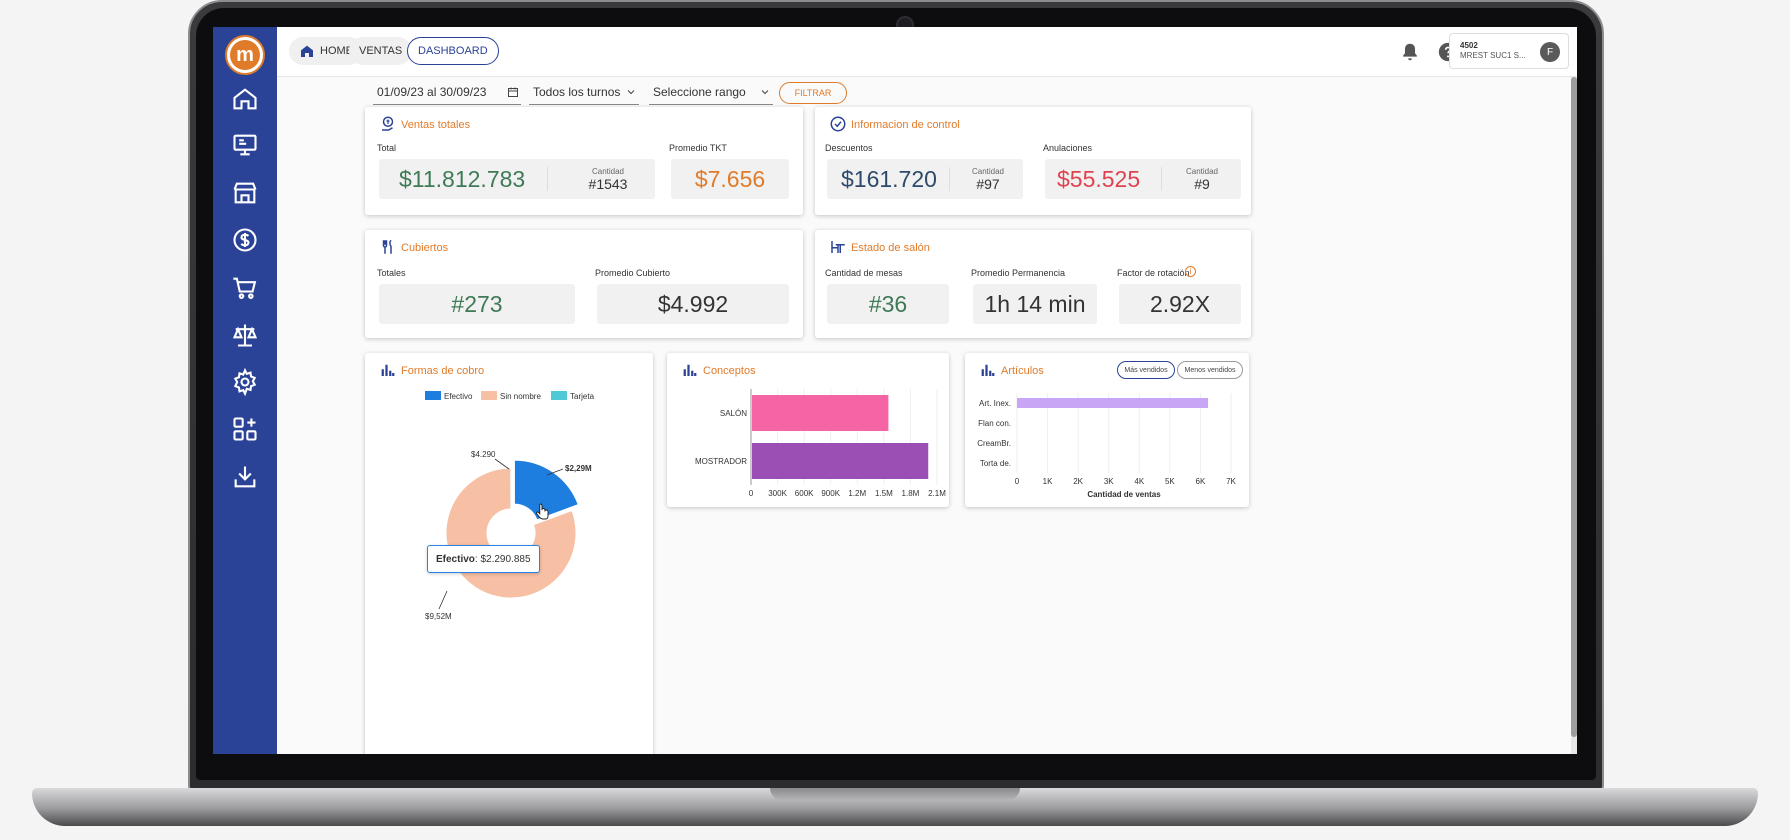 The width and height of the screenshot is (1790, 840). Describe the element at coordinates (884, 493) in the screenshot. I see `x-tick-label: 1.5M` at that location.